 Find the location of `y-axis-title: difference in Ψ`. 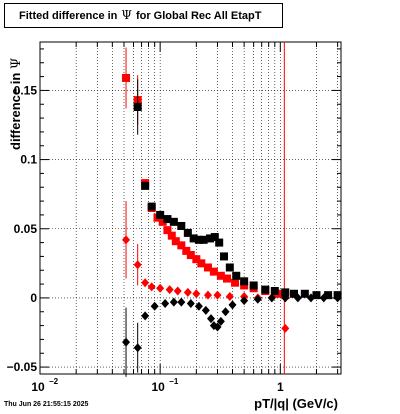

y-axis-title: difference in Ψ is located at coordinates (16, 104).